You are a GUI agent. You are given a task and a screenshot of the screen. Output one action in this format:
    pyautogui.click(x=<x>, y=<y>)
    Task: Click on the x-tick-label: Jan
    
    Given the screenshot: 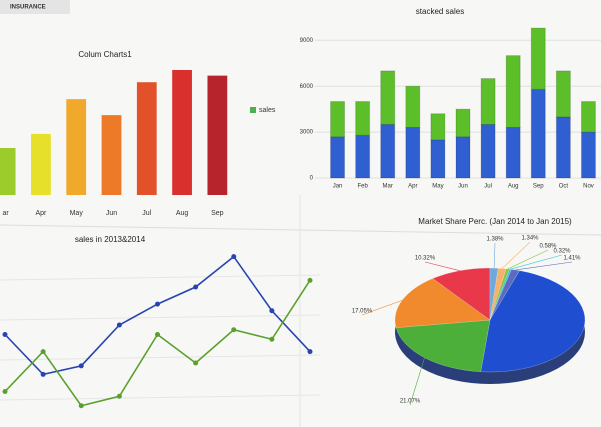 What is the action you would take?
    pyautogui.click(x=338, y=187)
    